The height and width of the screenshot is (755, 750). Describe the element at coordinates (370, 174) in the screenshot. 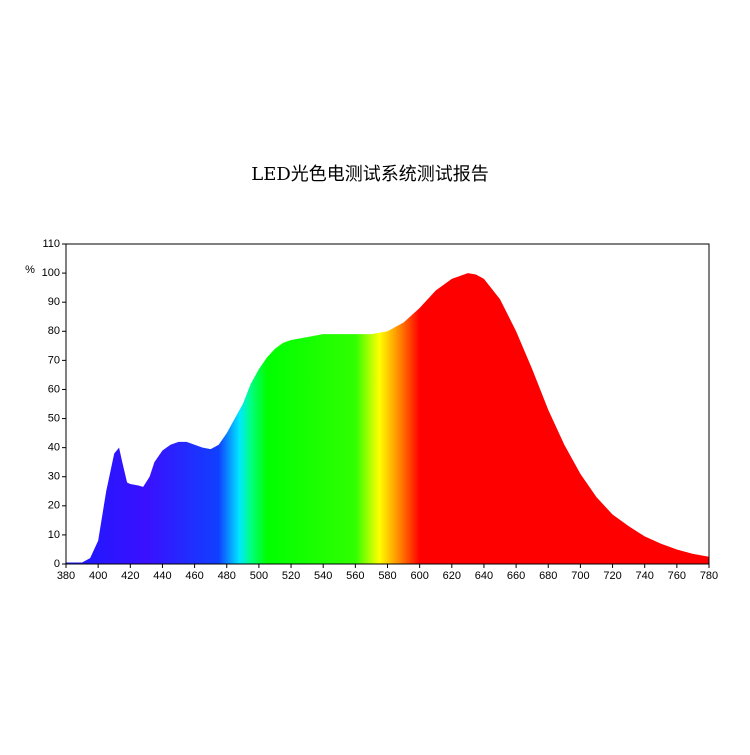

I see `chart-title: LED光色电测试系统测试报告` at that location.